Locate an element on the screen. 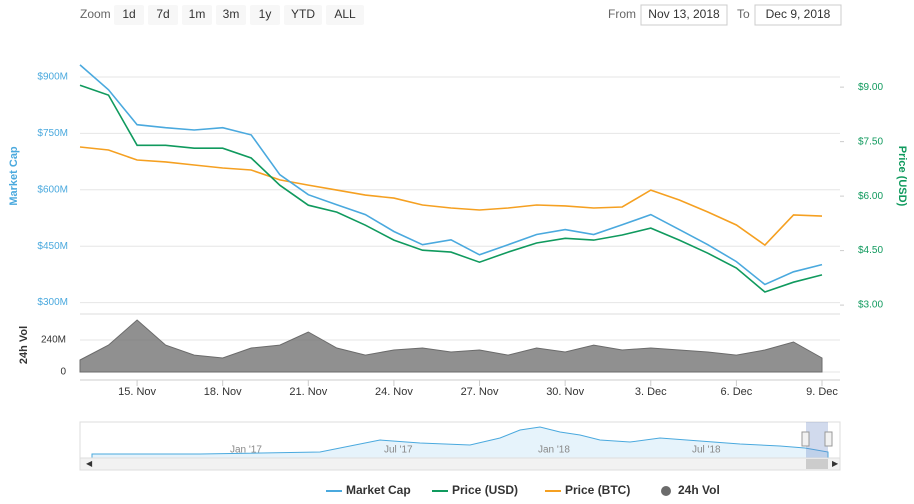  x-tick-label: 30. Nov is located at coordinates (565, 392).